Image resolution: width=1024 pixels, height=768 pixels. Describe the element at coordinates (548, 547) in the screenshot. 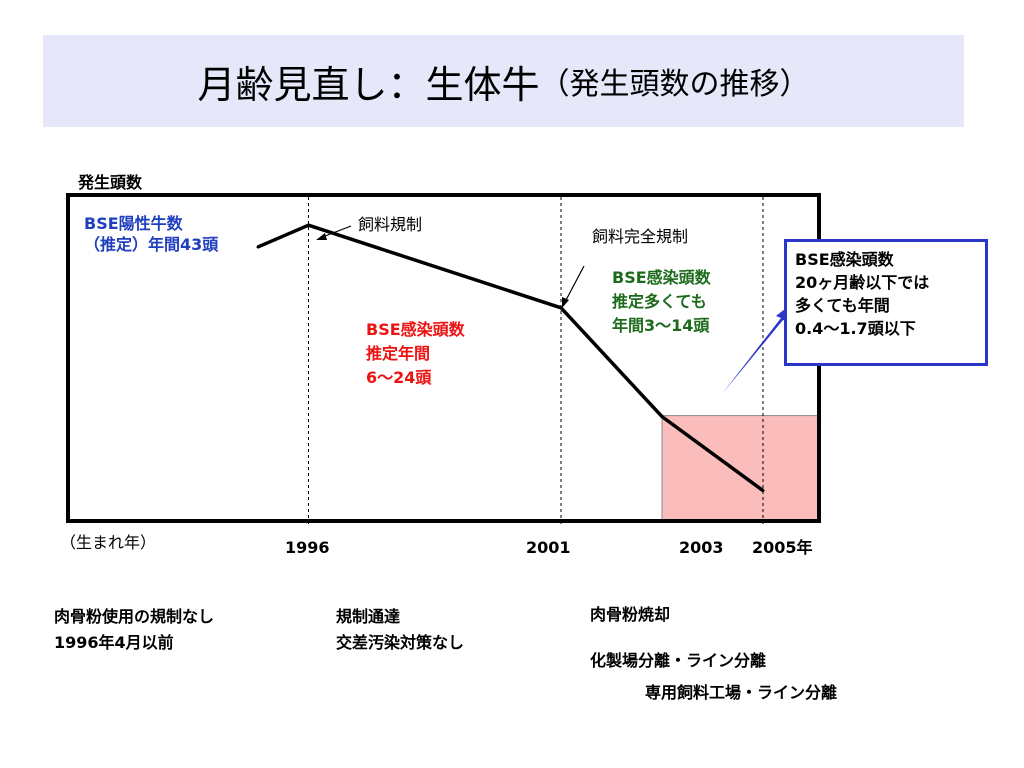

I see `x-tick-2001: 2001` at that location.